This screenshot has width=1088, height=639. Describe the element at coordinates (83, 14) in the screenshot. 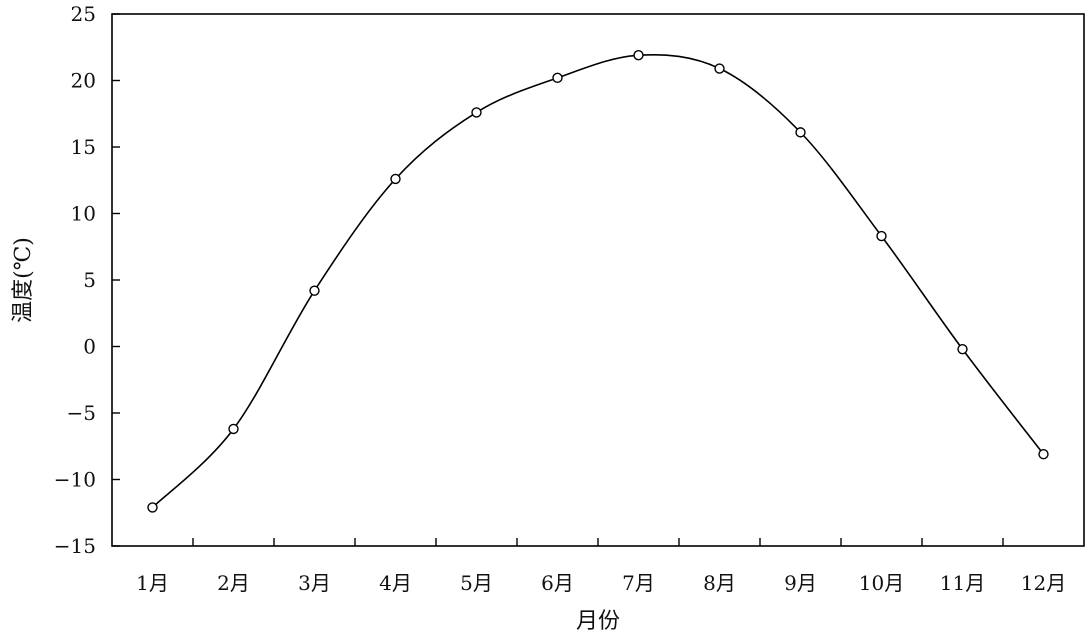

I see `y-tick-label: 25` at that location.